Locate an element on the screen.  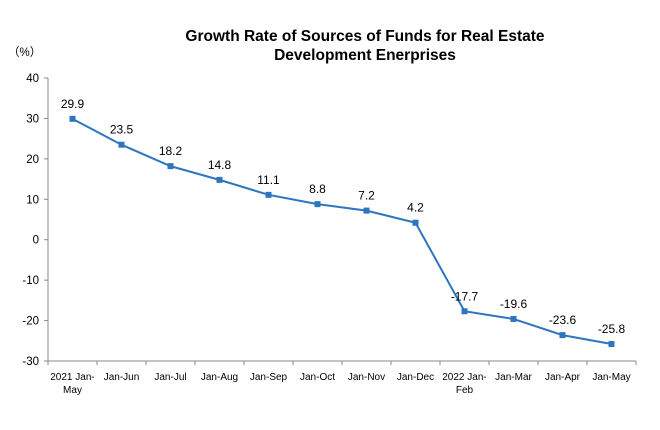
data-label: -17.7 is located at coordinates (465, 296).